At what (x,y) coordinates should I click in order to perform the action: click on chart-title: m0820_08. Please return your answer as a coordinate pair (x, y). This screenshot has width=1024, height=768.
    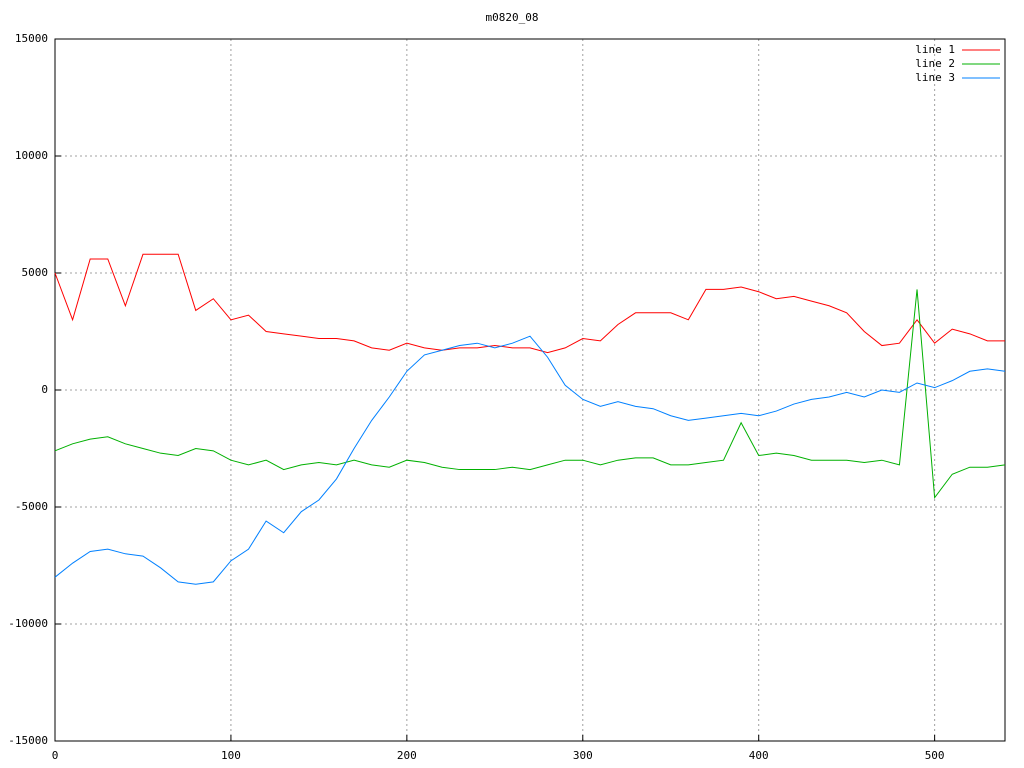
    Looking at the image, I should click on (512, 17).